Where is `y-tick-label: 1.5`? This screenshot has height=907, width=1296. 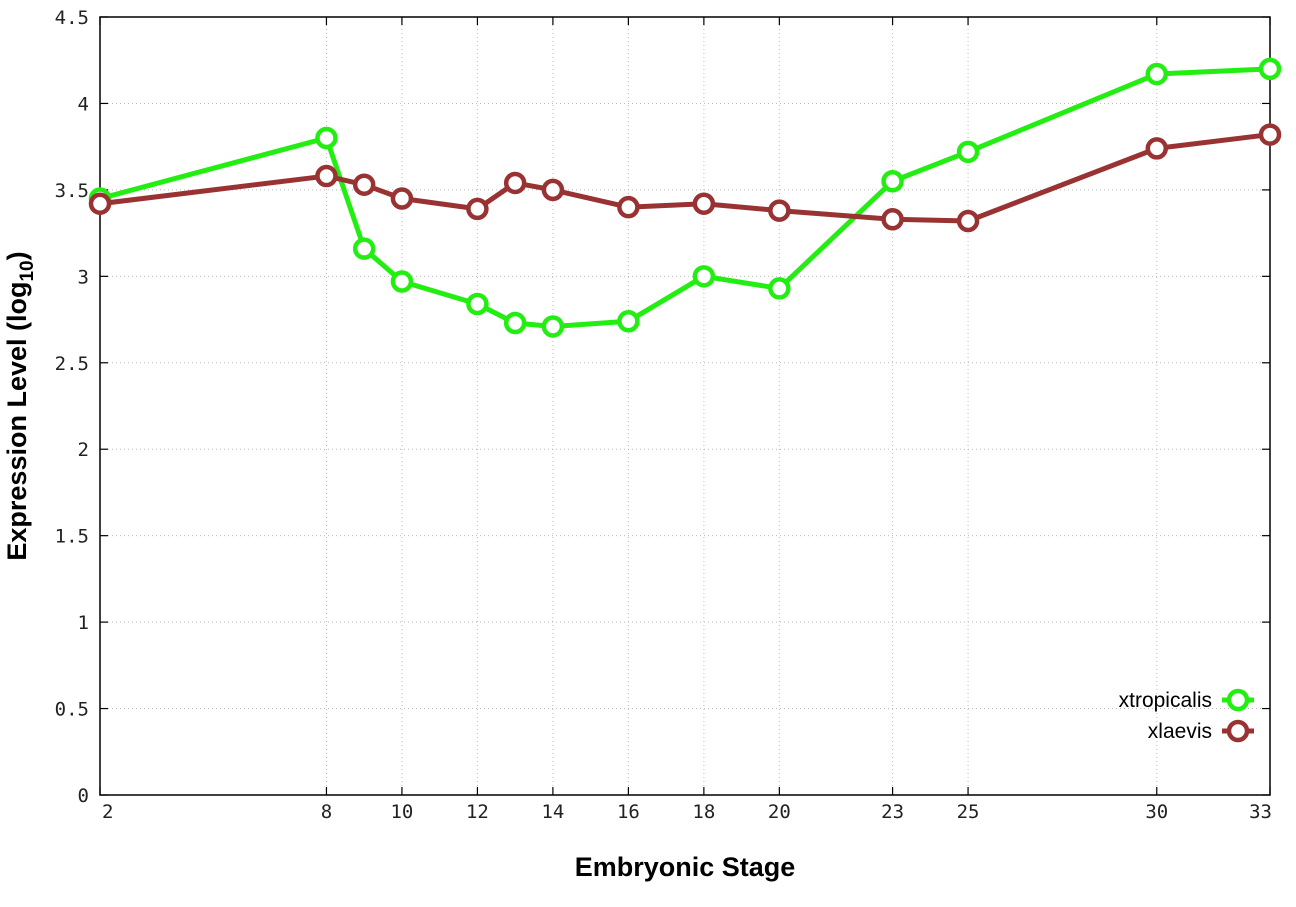 y-tick-label: 1.5 is located at coordinates (72, 537).